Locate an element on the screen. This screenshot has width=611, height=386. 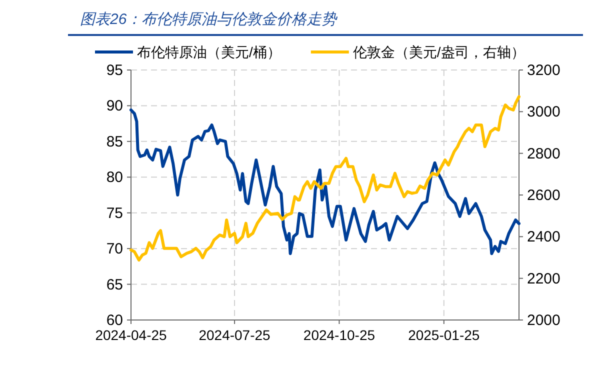
y2-tick-label: 3000 is located at coordinates (543, 112).